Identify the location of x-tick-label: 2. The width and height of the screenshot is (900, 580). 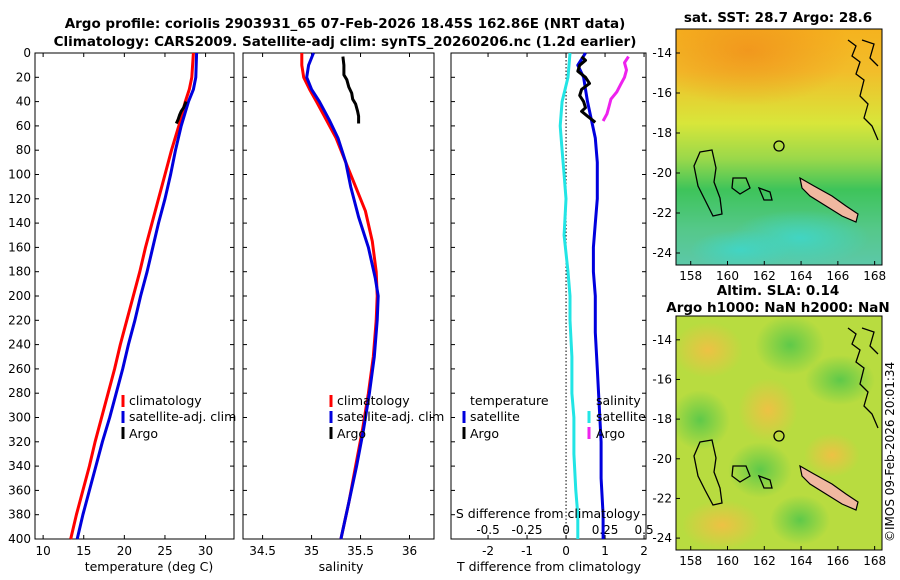
(644, 551).